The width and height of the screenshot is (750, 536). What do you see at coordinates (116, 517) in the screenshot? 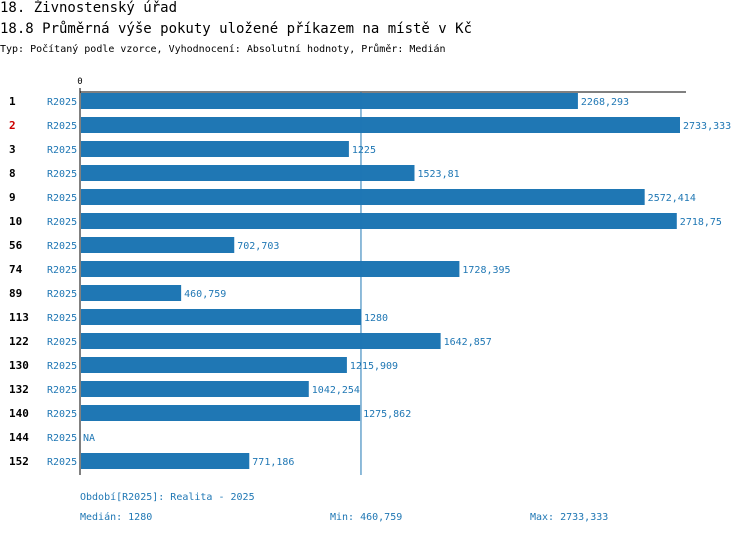
I see `footer-median: Medián: 1280` at bounding box center [116, 517].